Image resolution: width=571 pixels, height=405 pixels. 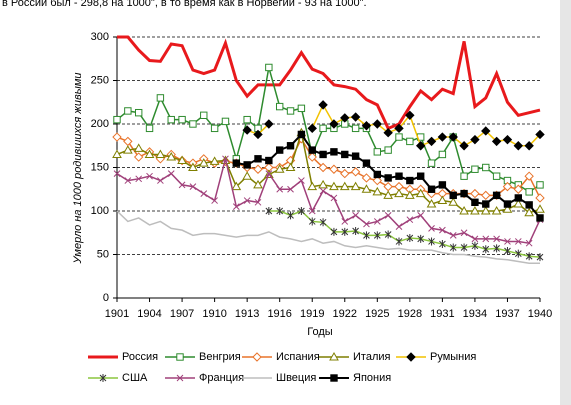 I want to click on legend-label: Румыния, so click(x=453, y=357).